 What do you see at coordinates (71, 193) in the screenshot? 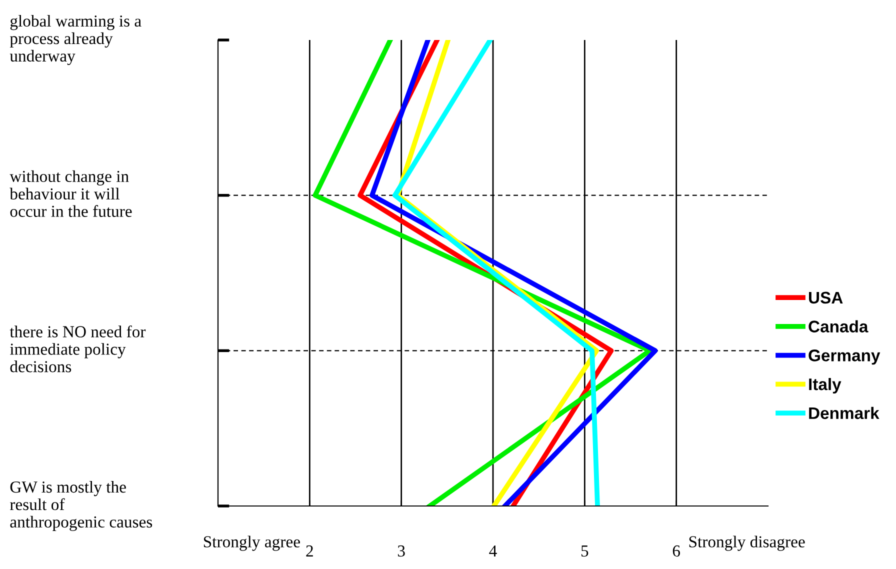
I see `y-tick-label: without change in behaviour it will occur in the future` at bounding box center [71, 193].